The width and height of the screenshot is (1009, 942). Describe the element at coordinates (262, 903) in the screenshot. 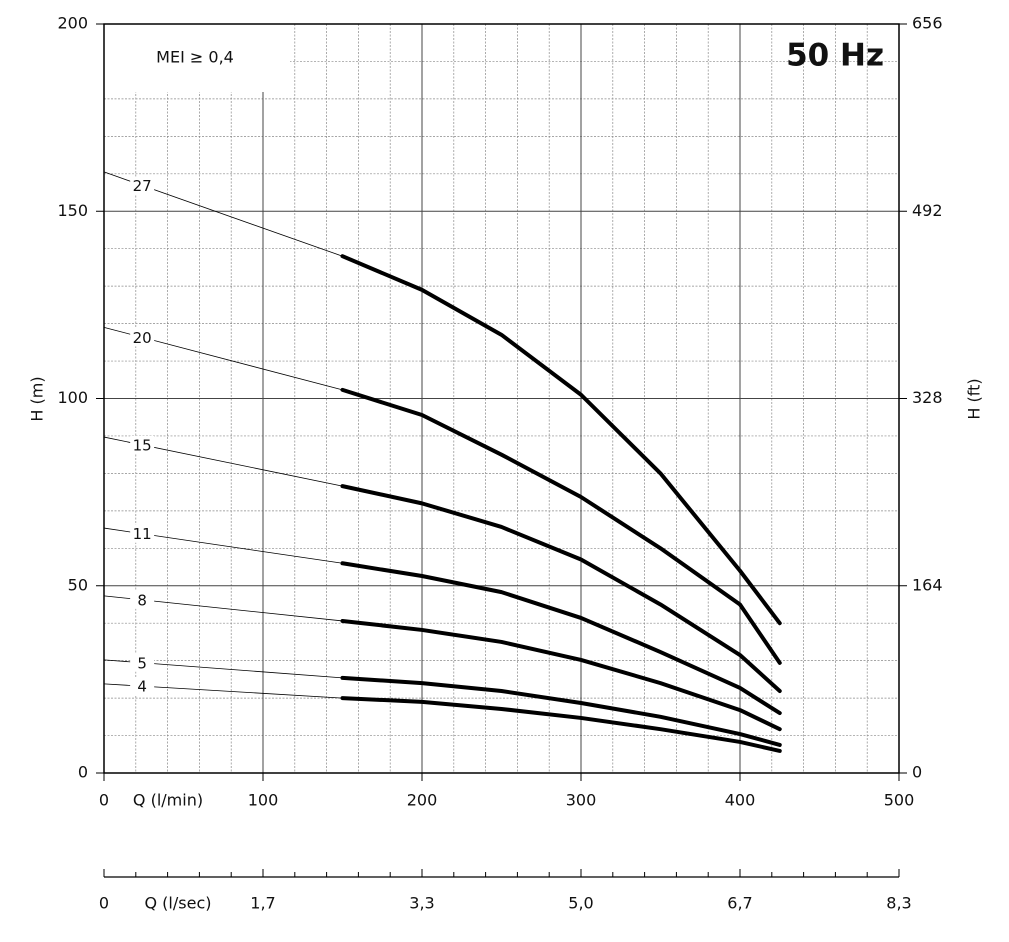

I see `x2-tick-label: 1,7` at that location.